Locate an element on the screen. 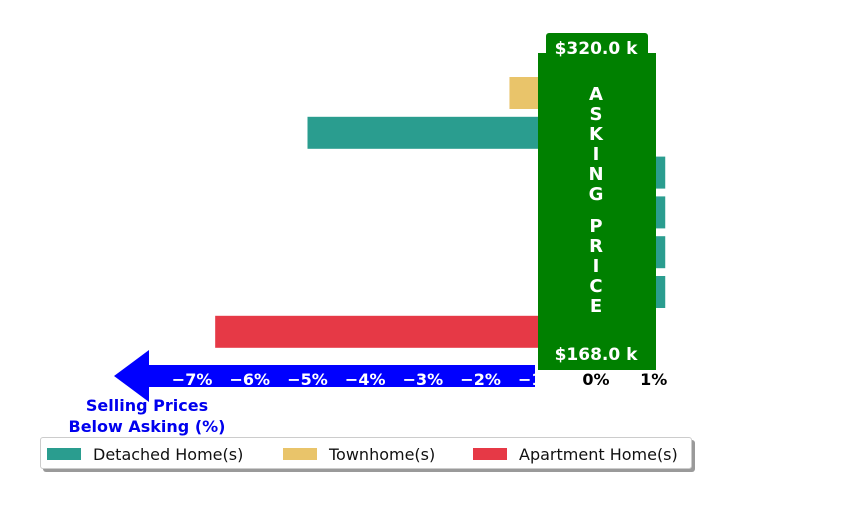 The width and height of the screenshot is (855, 509). legend-swatch-townhome is located at coordinates (300, 454).